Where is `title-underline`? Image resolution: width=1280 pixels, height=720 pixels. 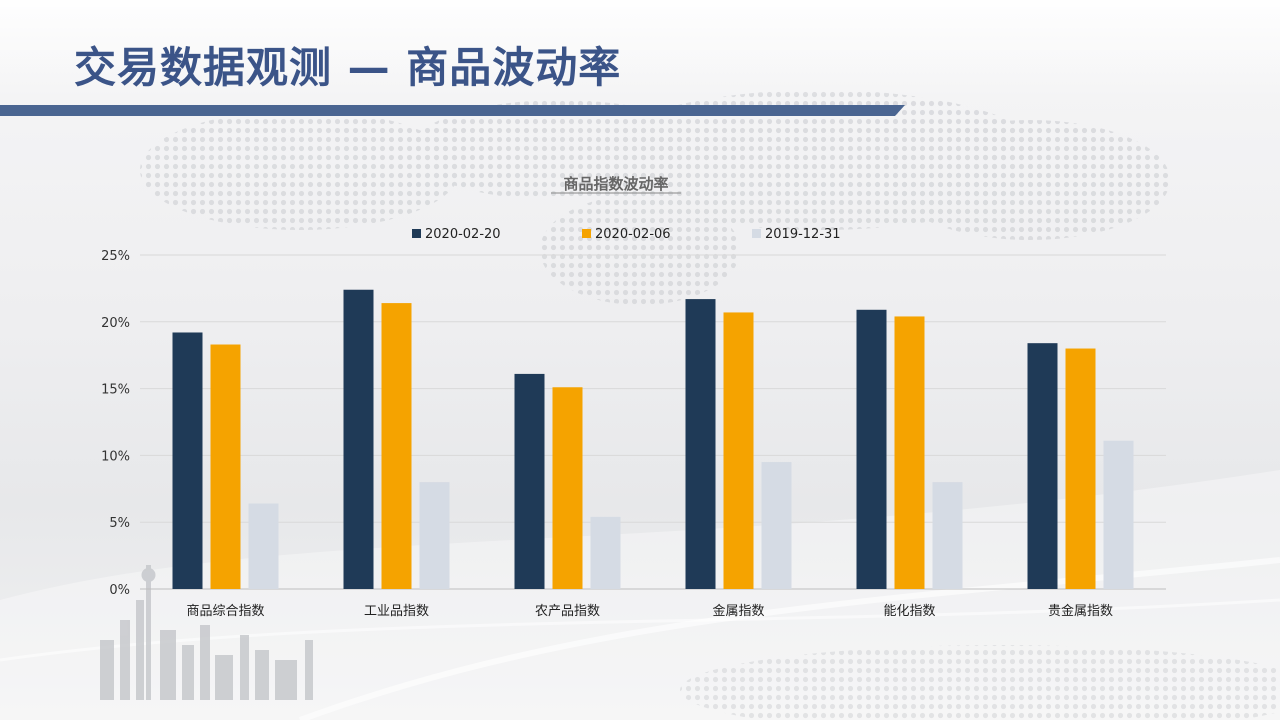
title-underline is located at coordinates (452, 110).